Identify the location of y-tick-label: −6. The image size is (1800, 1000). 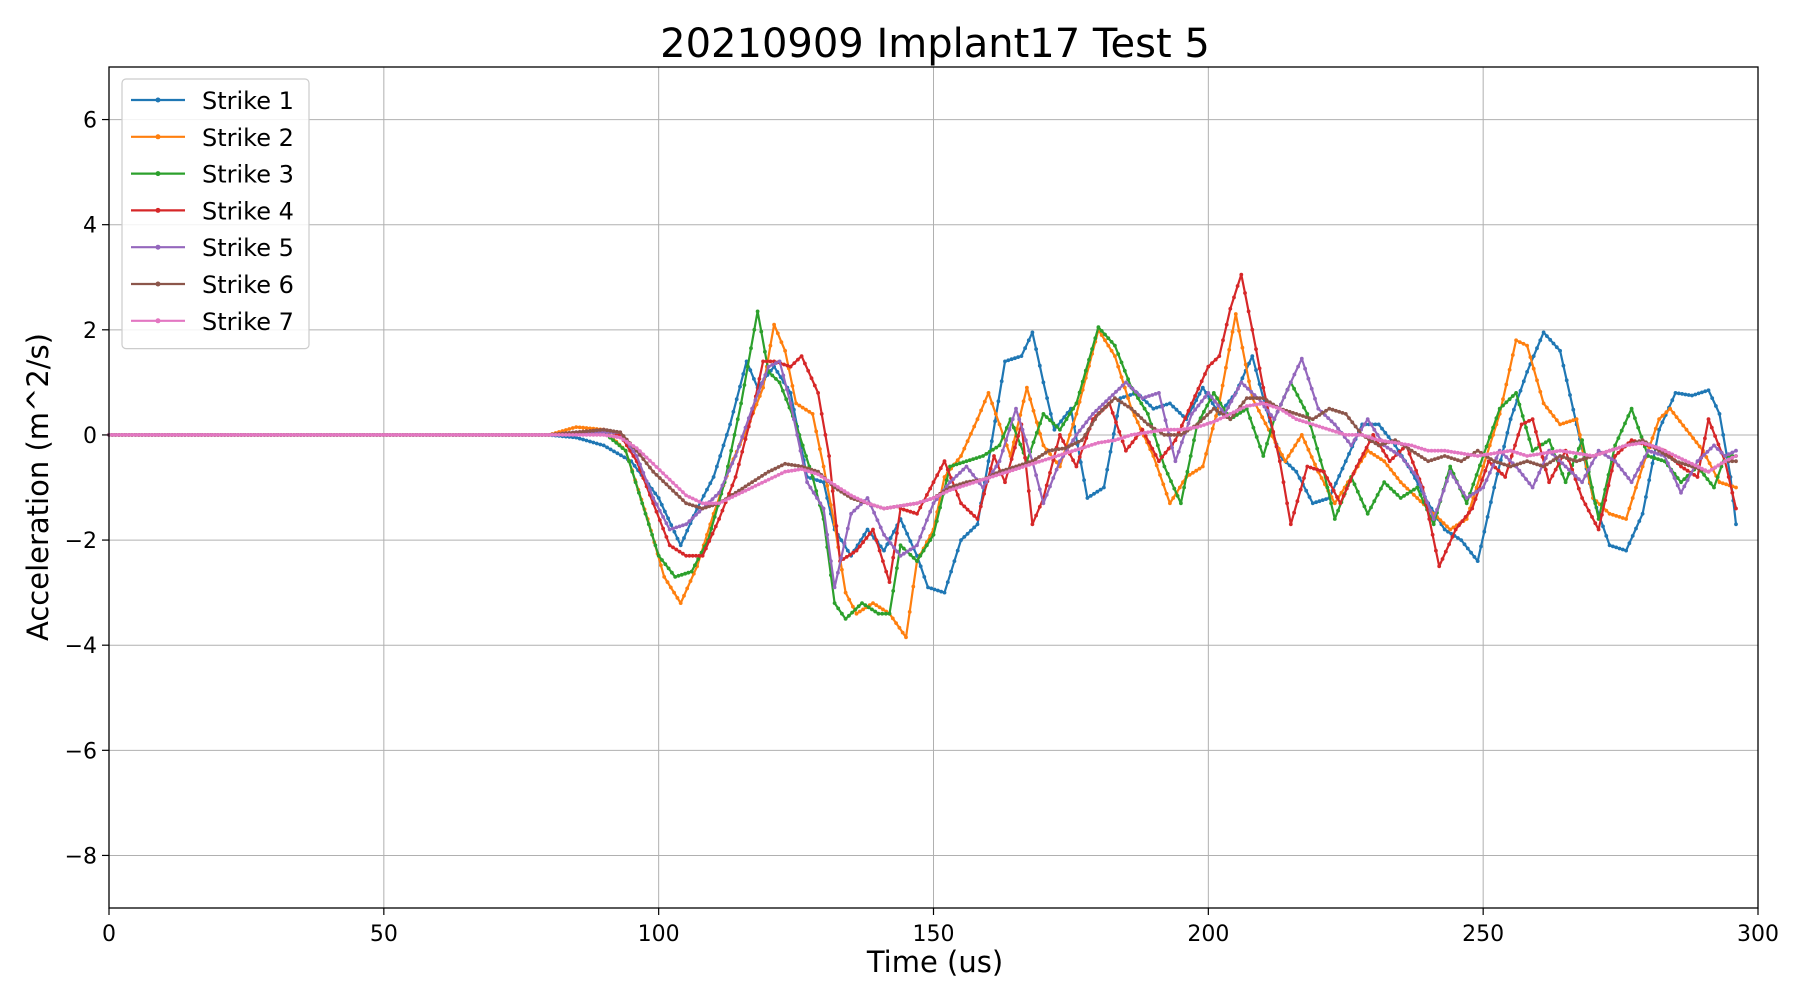
(81, 751).